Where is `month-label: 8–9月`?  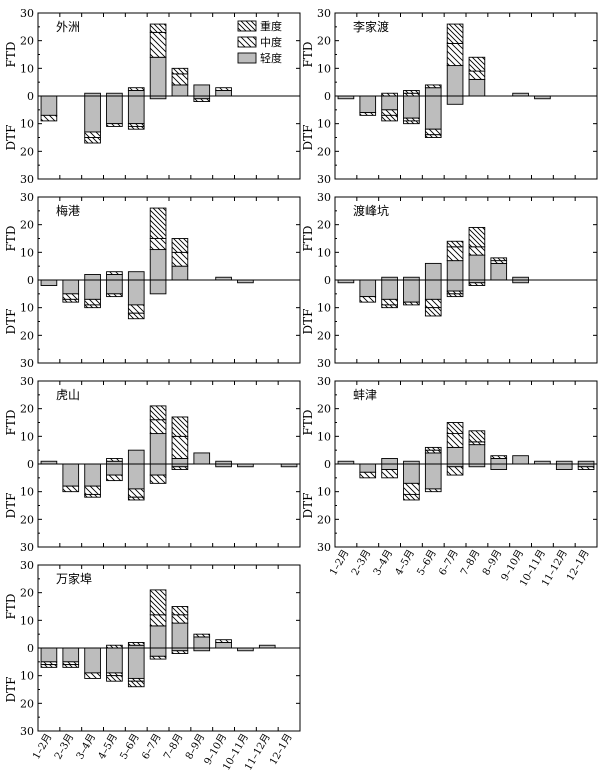 month-label: 8–9月 is located at coordinates (195, 747).